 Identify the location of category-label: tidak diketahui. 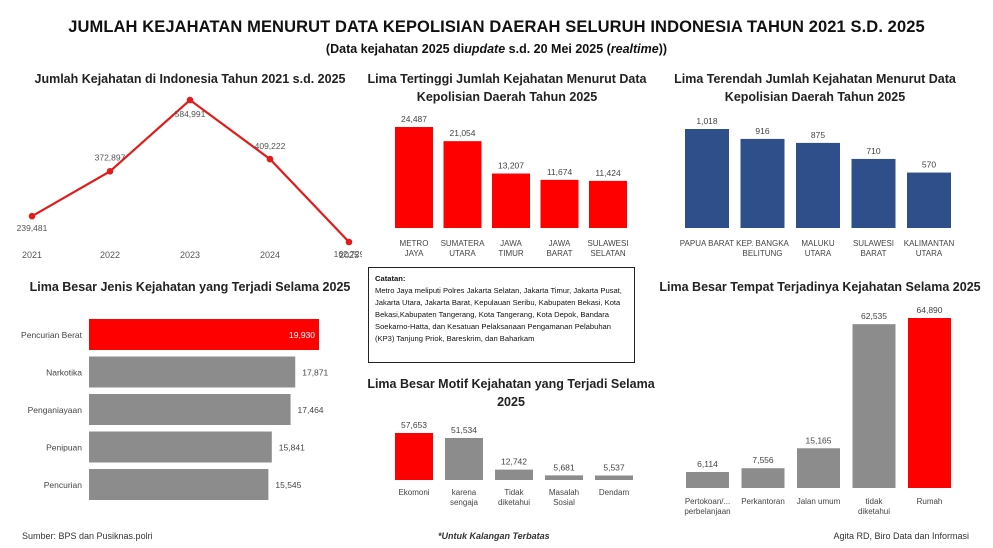
(874, 506).